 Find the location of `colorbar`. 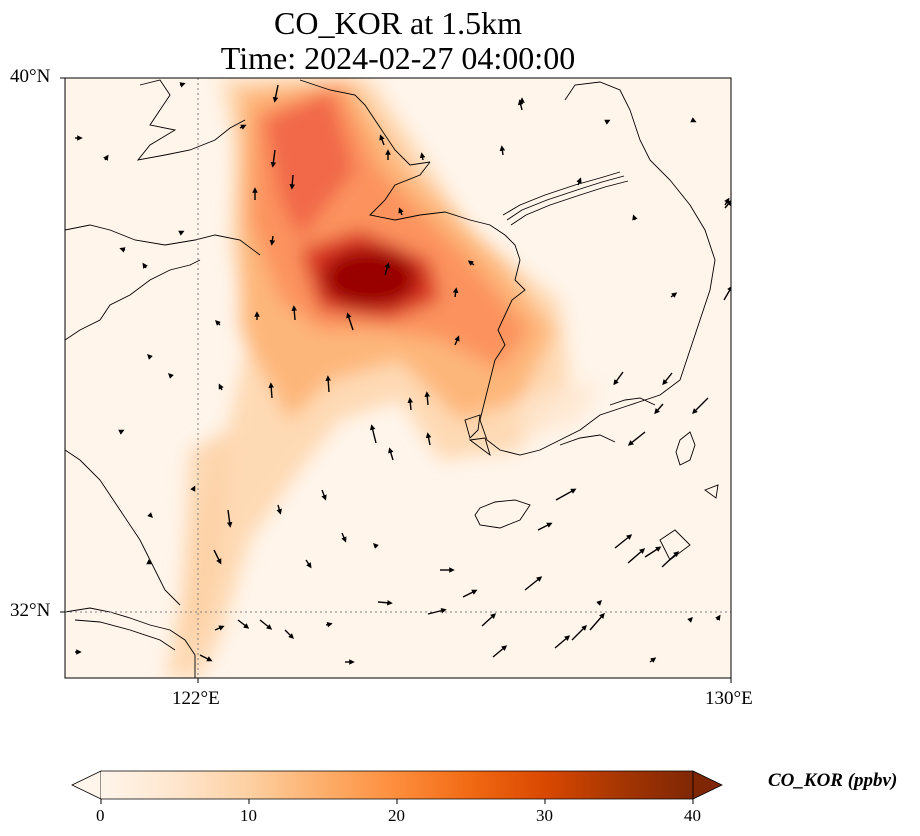

colorbar is located at coordinates (397, 785).